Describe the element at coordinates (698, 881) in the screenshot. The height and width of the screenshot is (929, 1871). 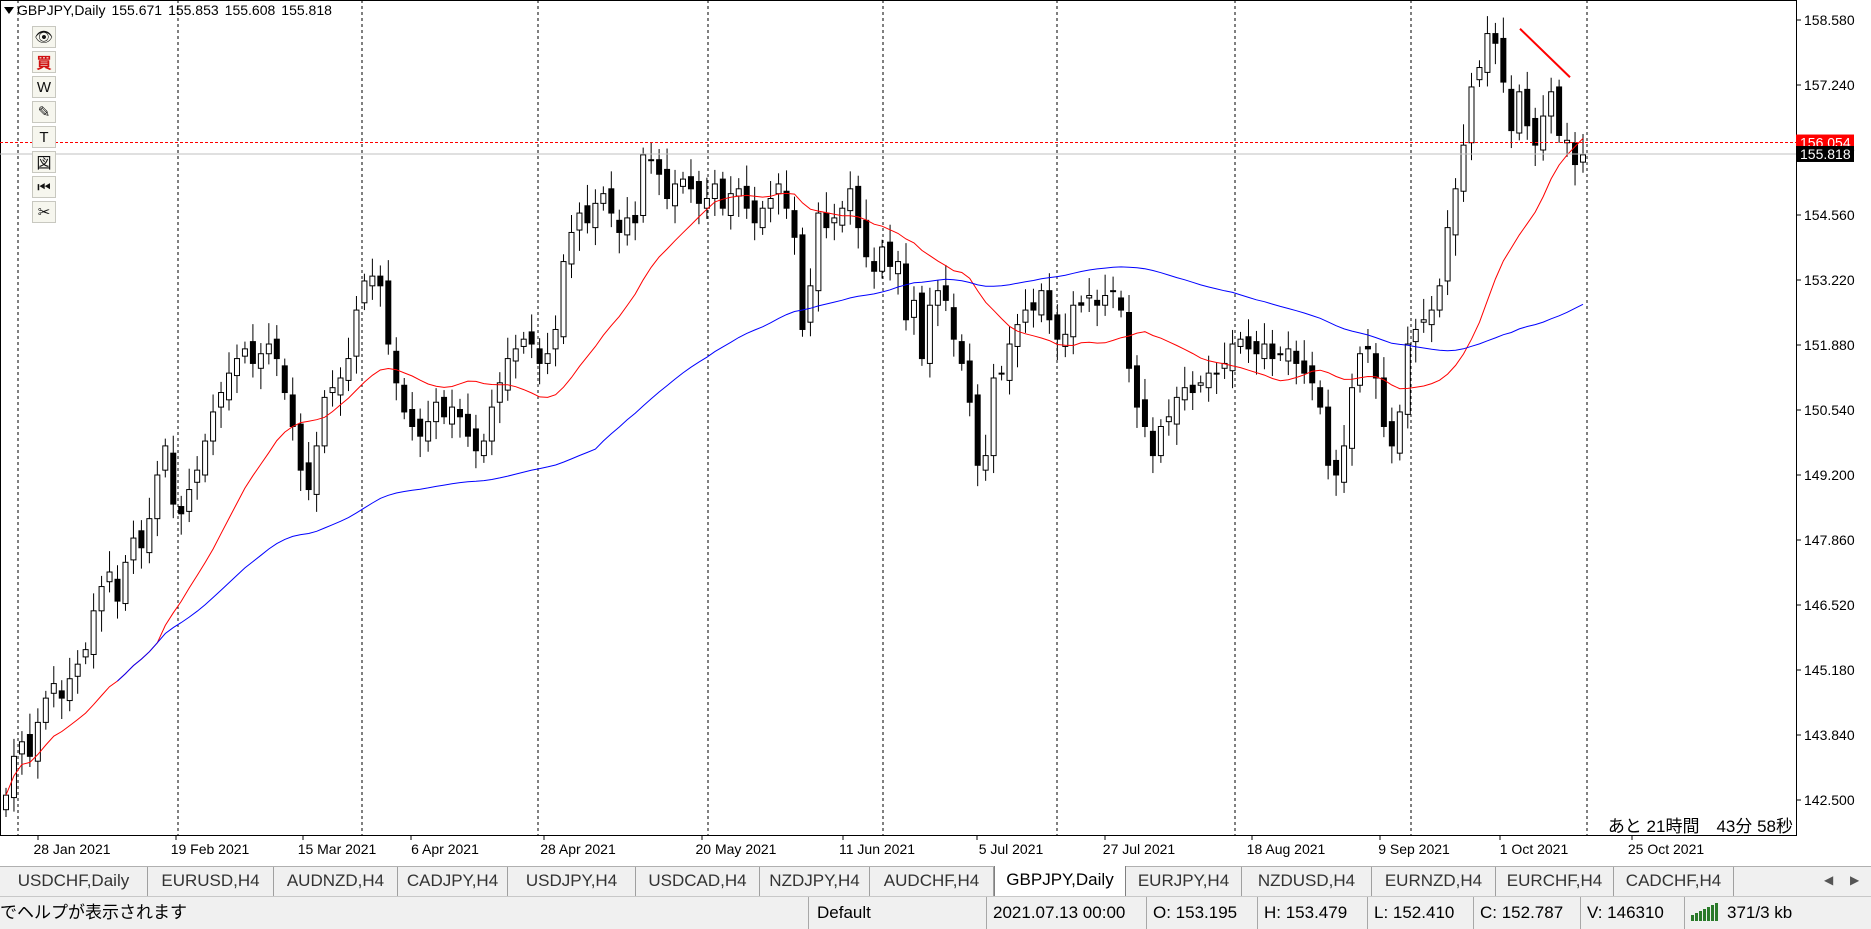
I see `tab-usdcad-h4: USDCAD,H4` at that location.